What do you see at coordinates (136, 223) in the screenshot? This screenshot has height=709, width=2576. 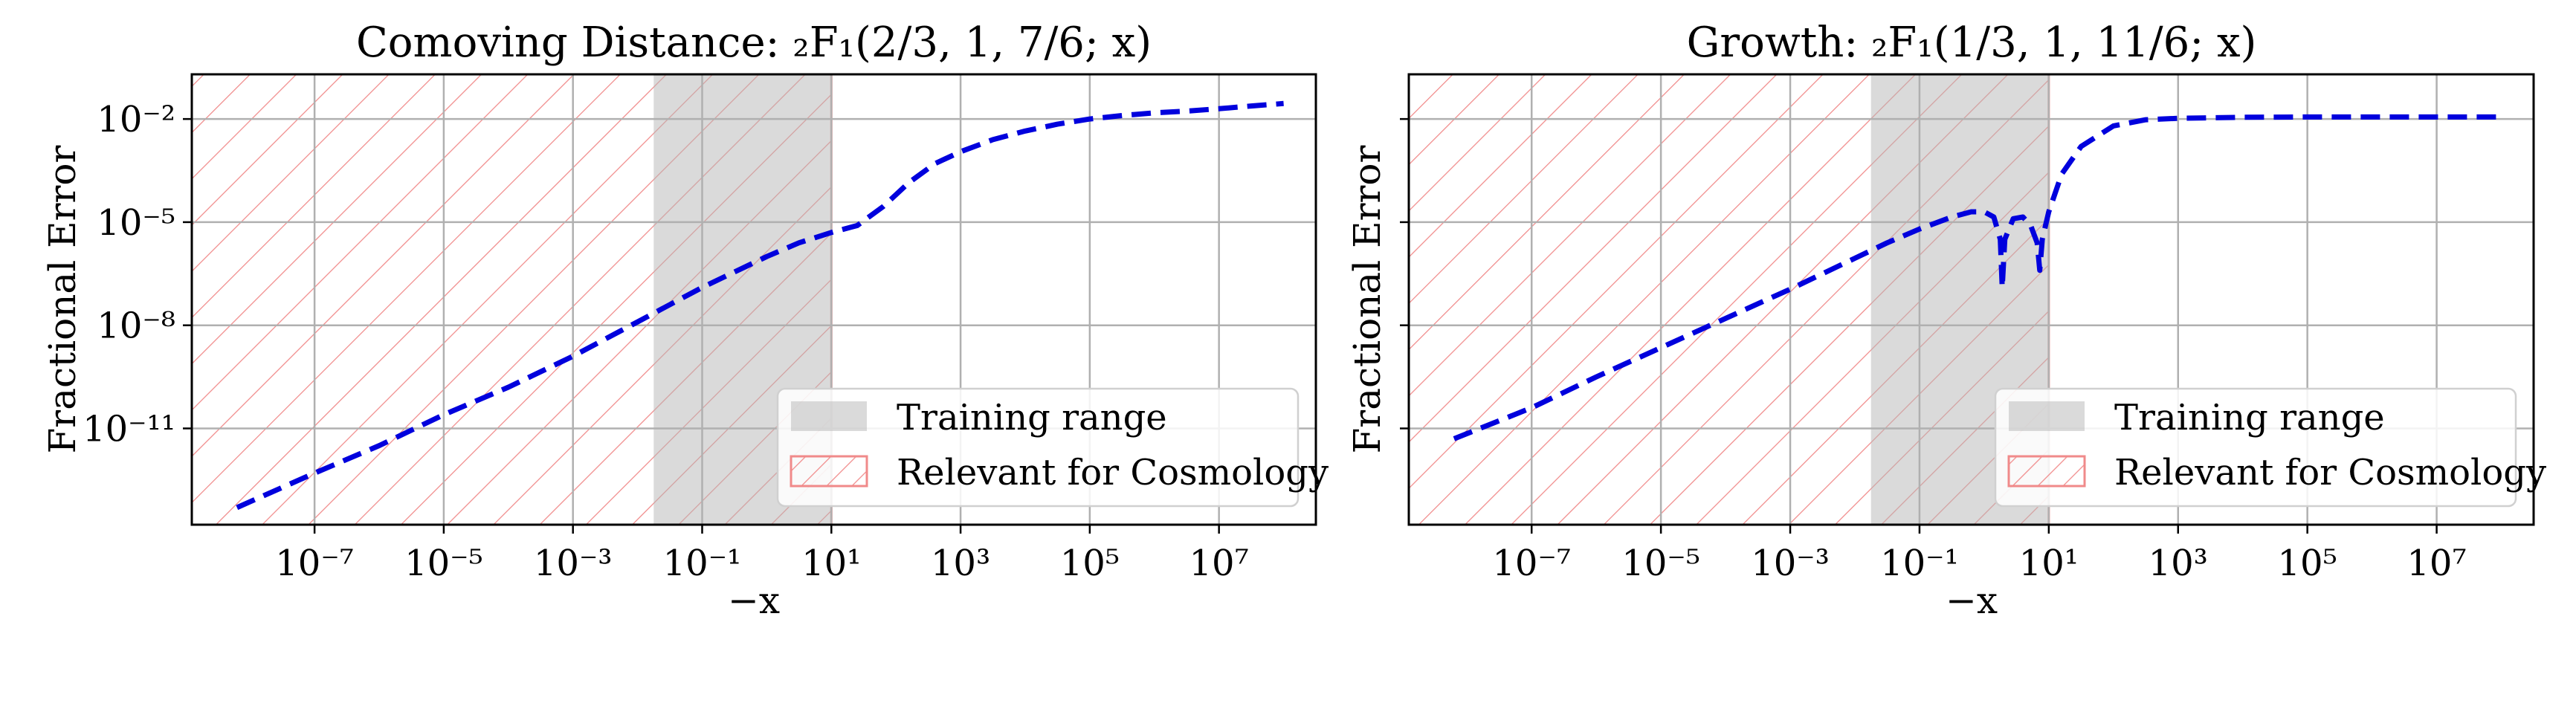 I see `y-tick-label: 10⁻⁵` at bounding box center [136, 223].